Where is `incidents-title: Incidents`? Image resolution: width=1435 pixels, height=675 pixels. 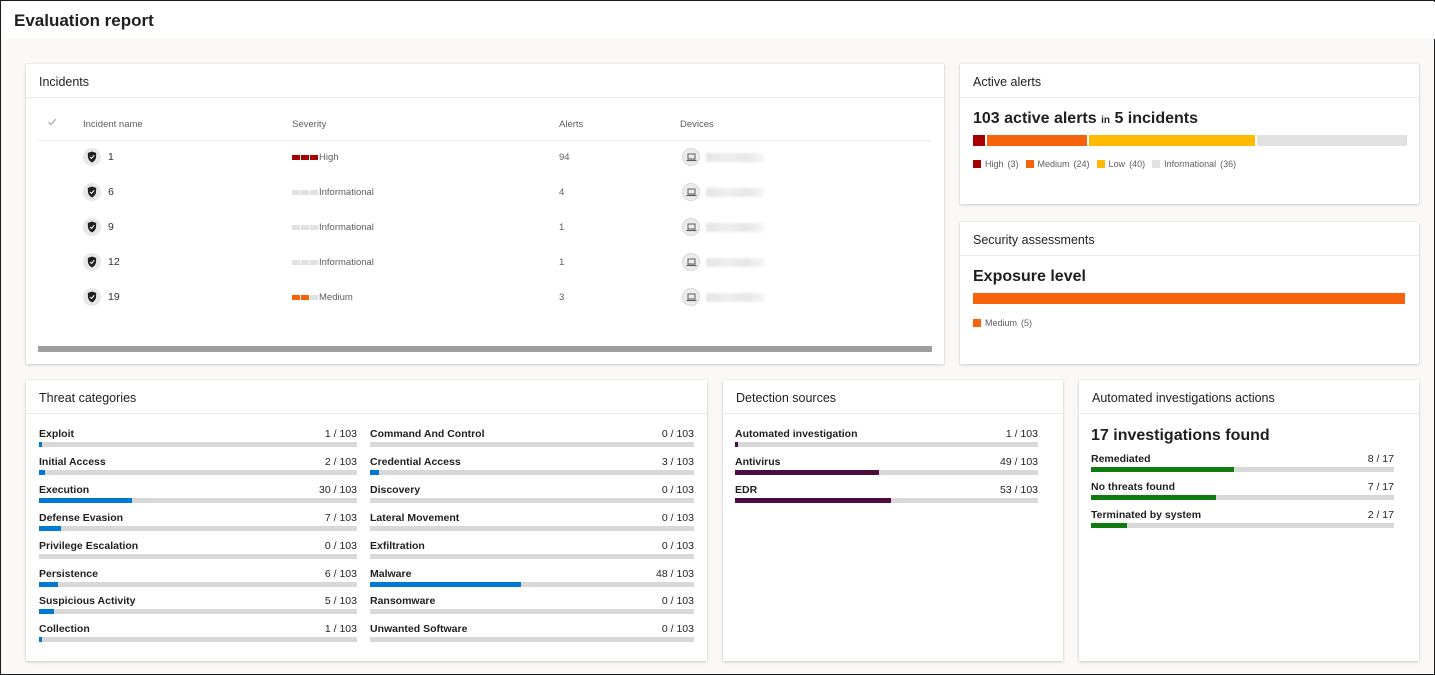 incidents-title: Incidents is located at coordinates (64, 82).